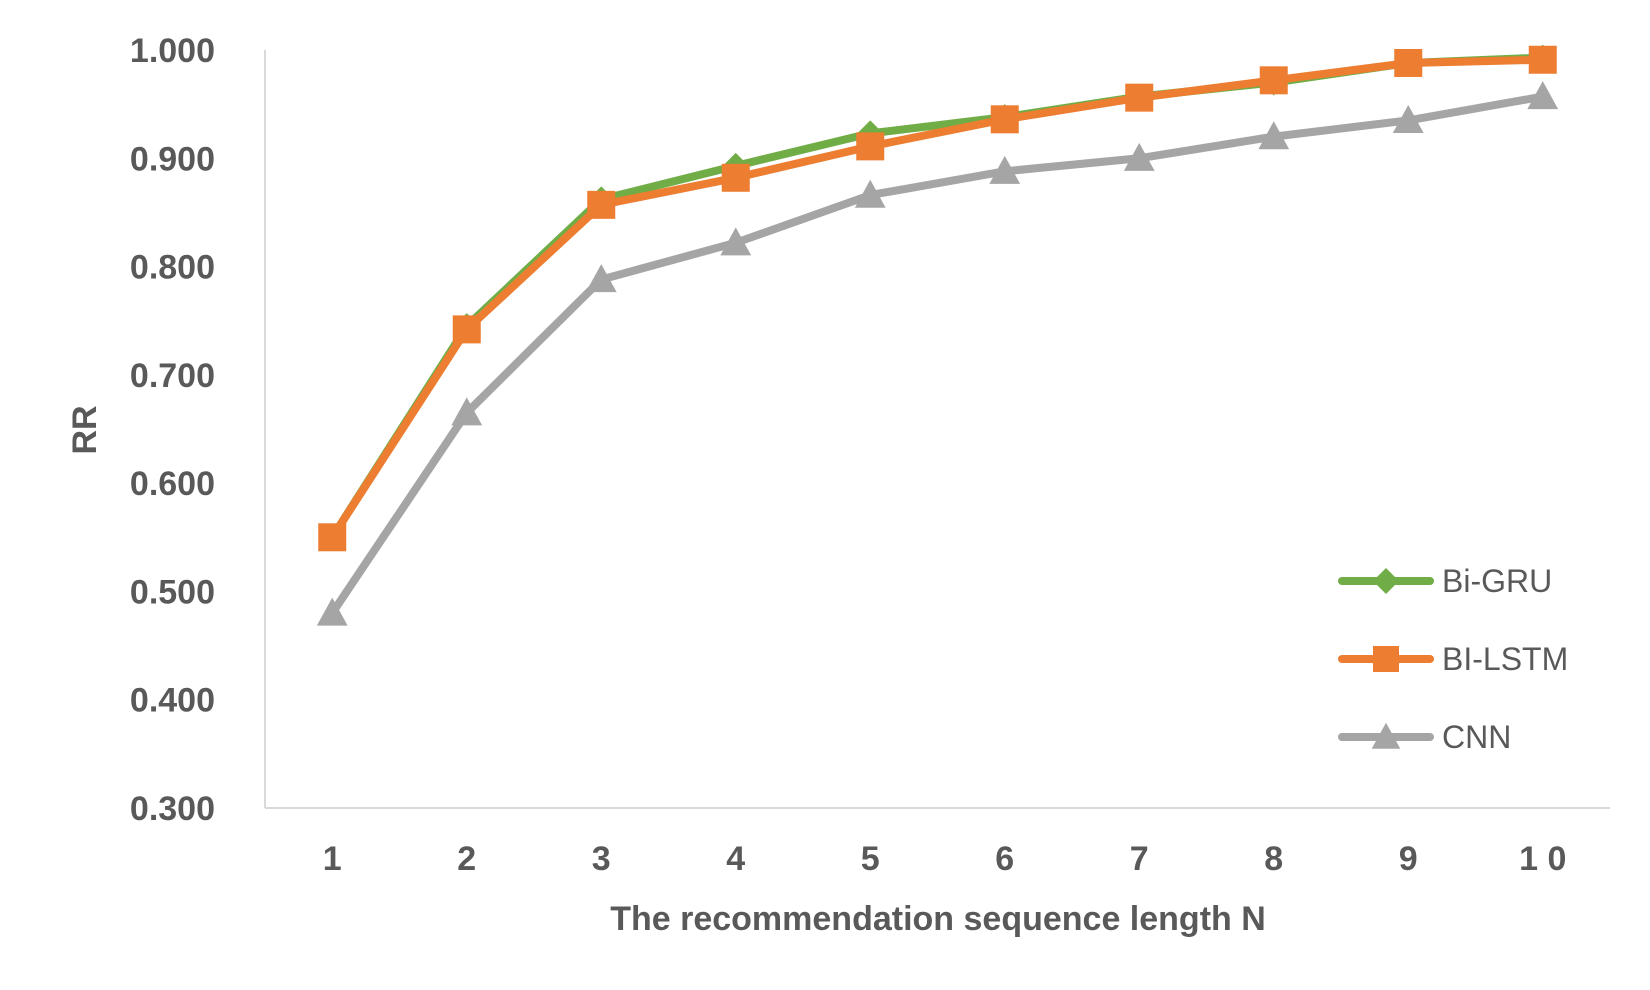 The width and height of the screenshot is (1650, 990). I want to click on y-tick-label: 0.400, so click(172, 701).